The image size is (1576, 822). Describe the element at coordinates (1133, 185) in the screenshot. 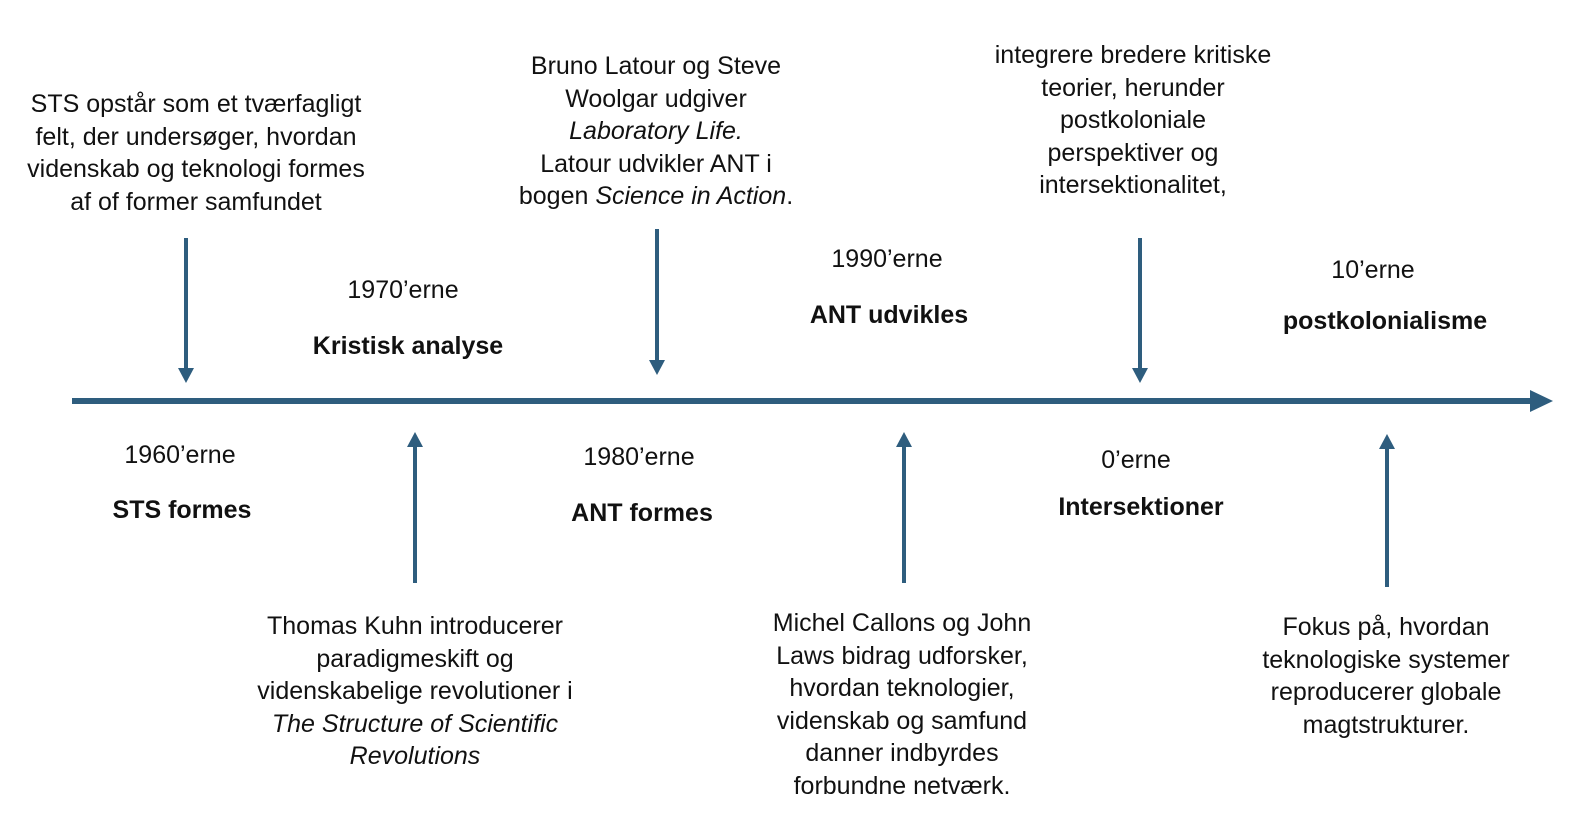

I see `description-line: intersektionalitet,` at that location.